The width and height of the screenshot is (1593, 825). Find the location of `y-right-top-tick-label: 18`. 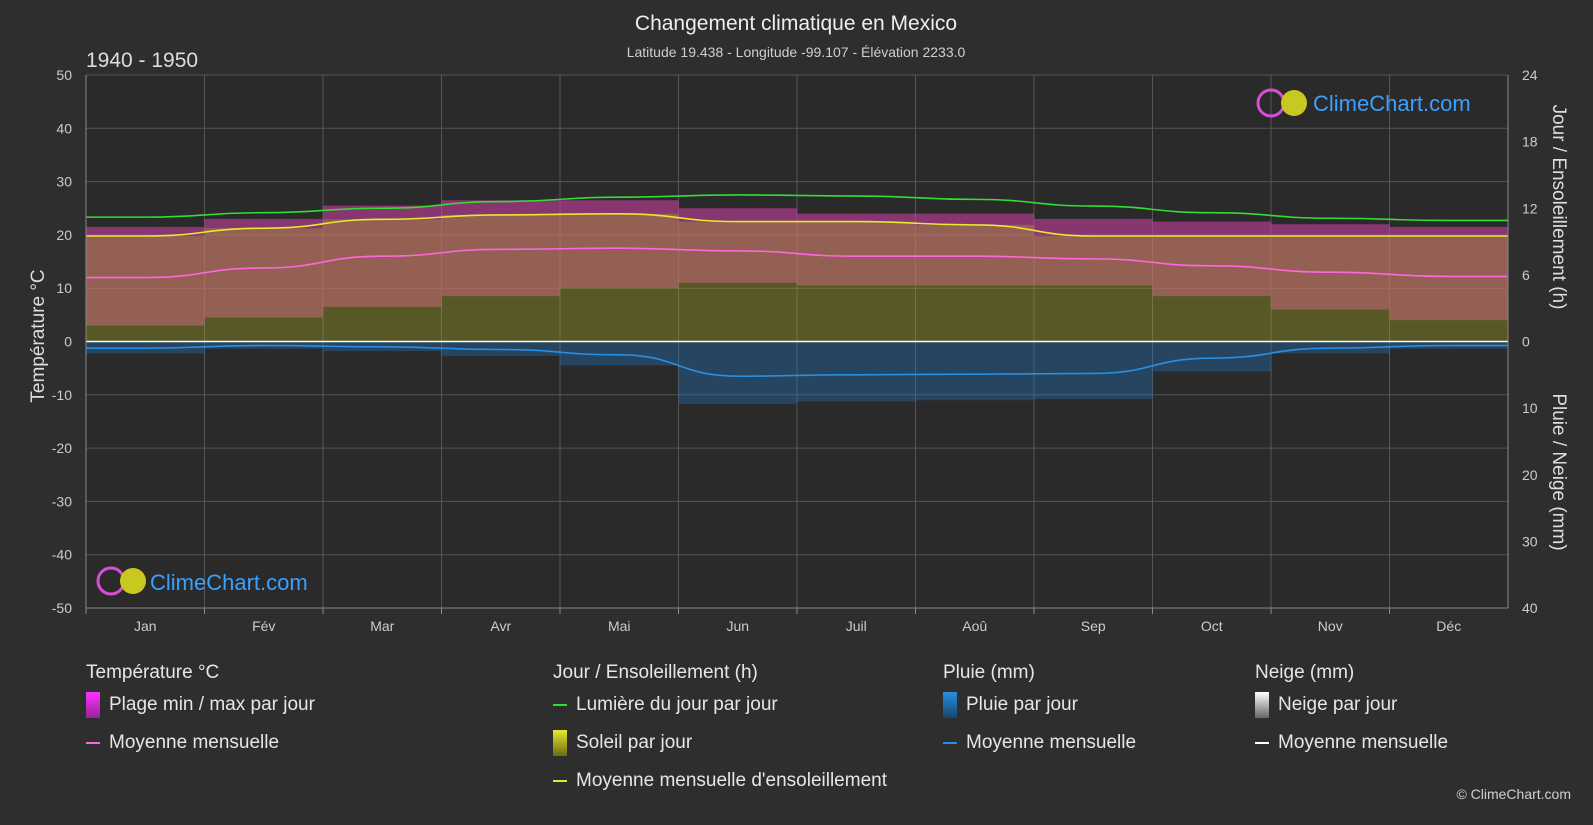

y-right-top-tick-label: 18 is located at coordinates (1530, 142).